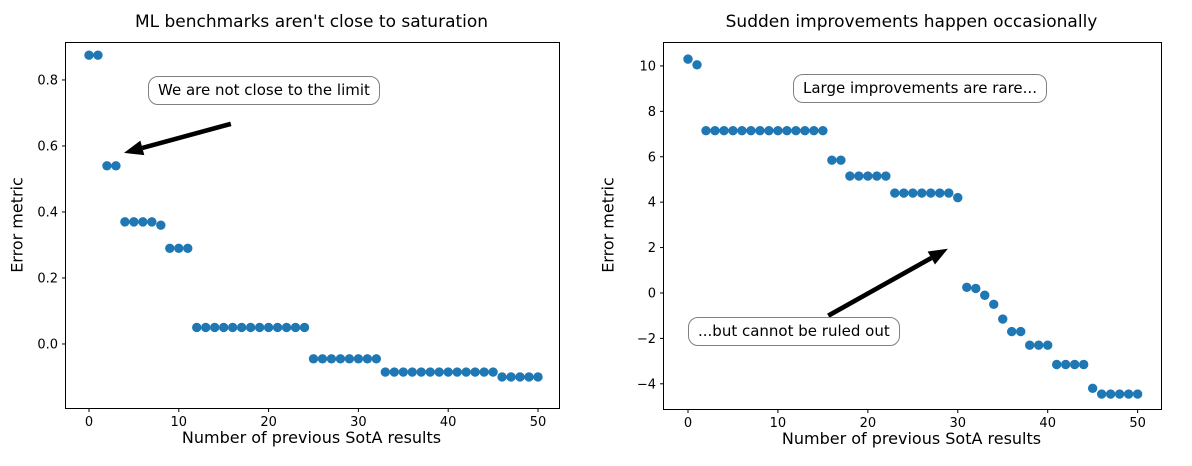 This screenshot has height=466, width=1192. I want to click on y-tick-label: 10, so click(647, 66).